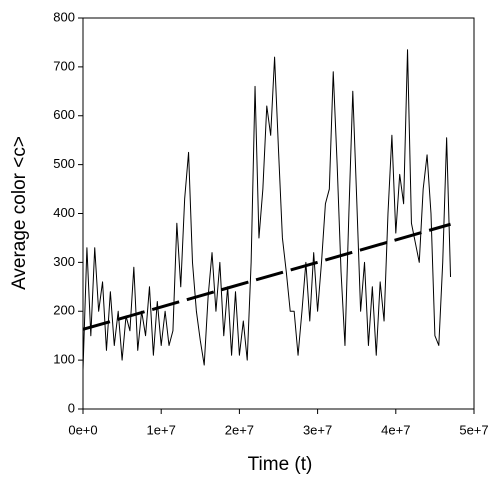 The height and width of the screenshot is (477, 492). Describe the element at coordinates (64, 65) in the screenshot. I see `y-tick-label: 700` at that location.